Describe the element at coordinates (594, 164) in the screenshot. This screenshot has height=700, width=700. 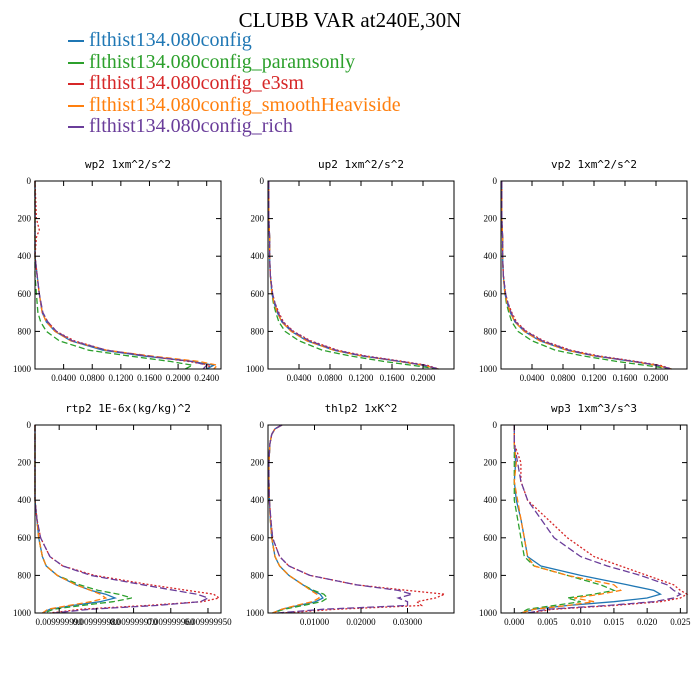
I see `panel-title: vp2 1xm^2/s^2` at that location.